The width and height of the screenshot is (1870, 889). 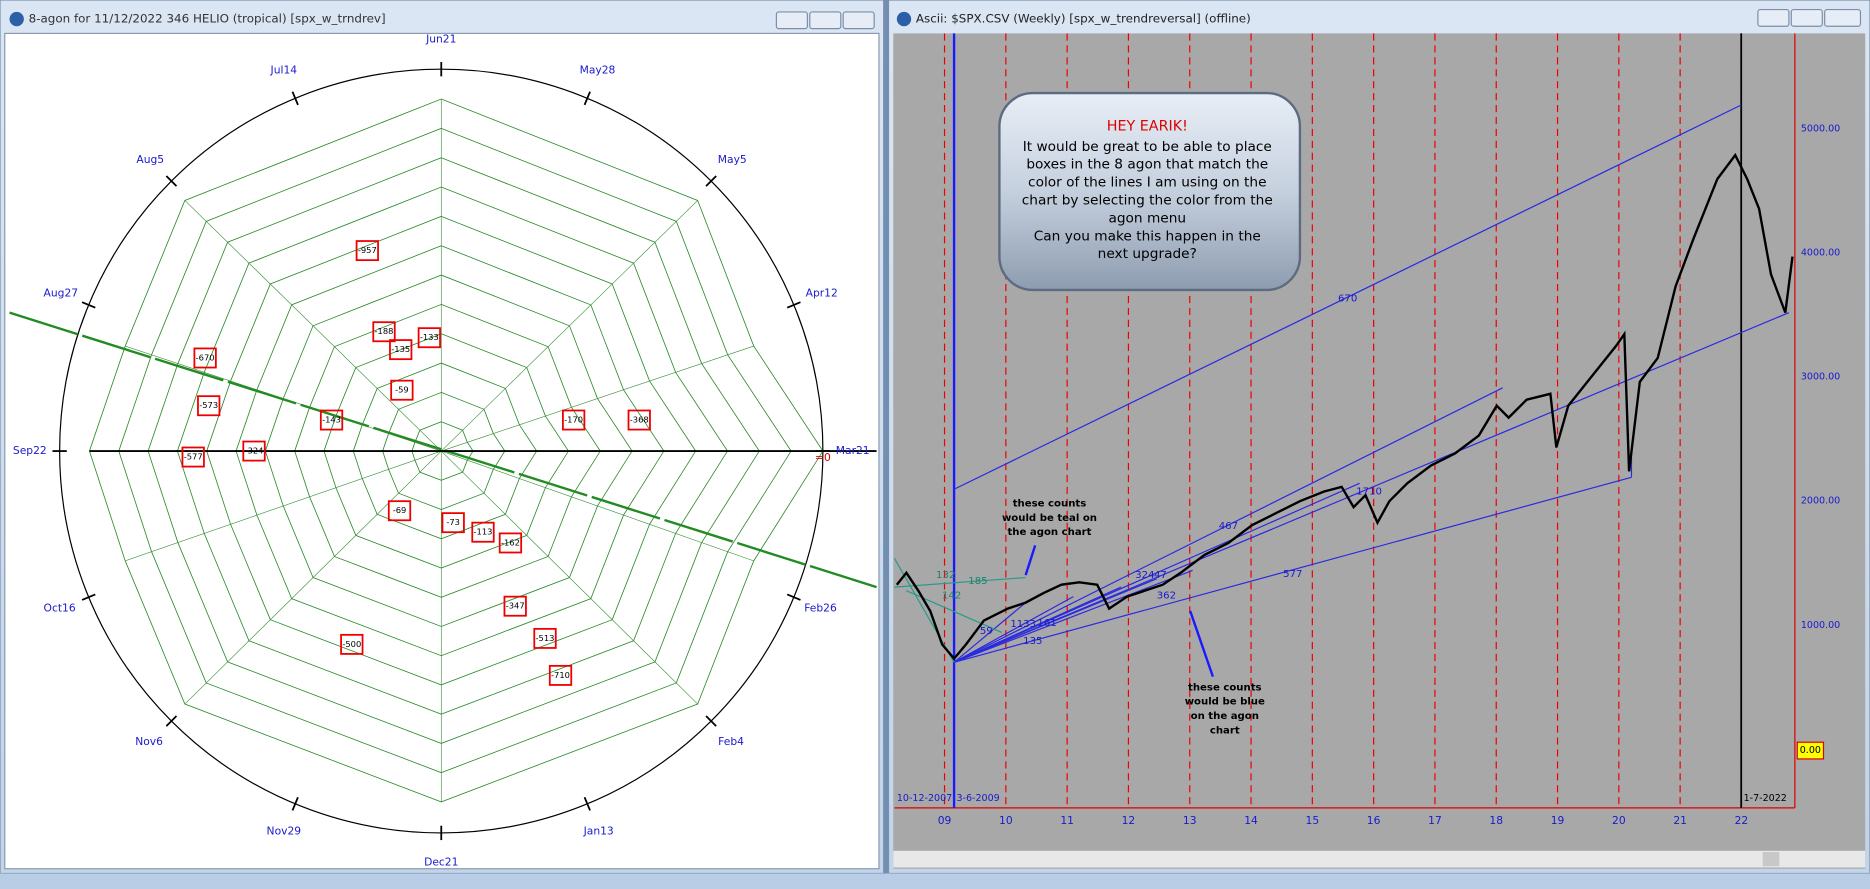 I want to click on date-label: Jan13, so click(x=598, y=831).